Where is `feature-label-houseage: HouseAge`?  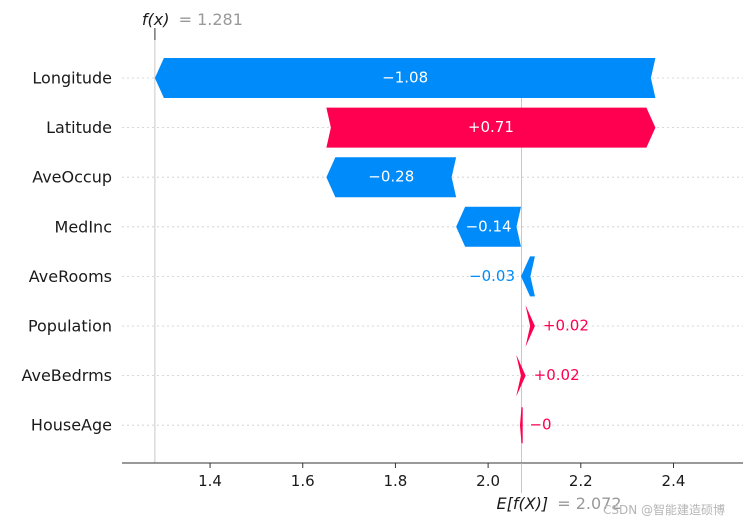
feature-label-houseage: HouseAge is located at coordinates (71, 425).